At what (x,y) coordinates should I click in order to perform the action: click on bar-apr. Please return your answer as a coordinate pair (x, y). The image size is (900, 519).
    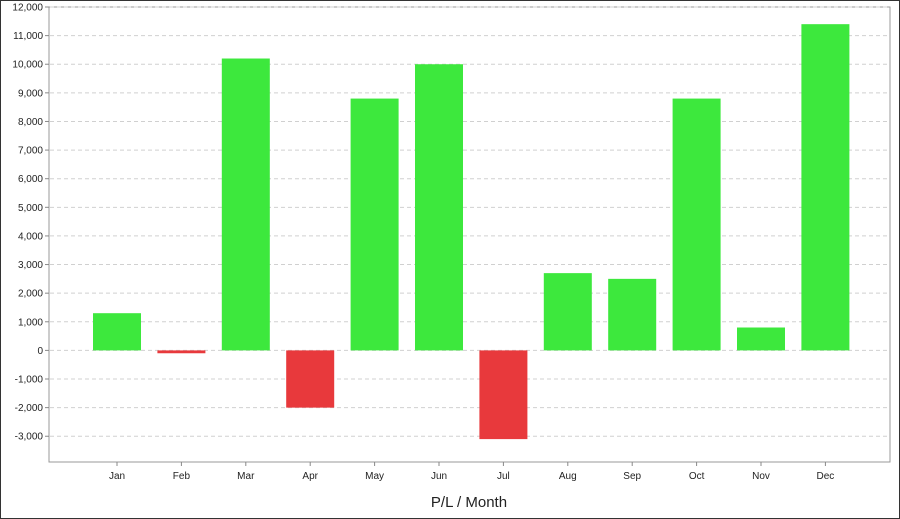
    Looking at the image, I should click on (310, 379).